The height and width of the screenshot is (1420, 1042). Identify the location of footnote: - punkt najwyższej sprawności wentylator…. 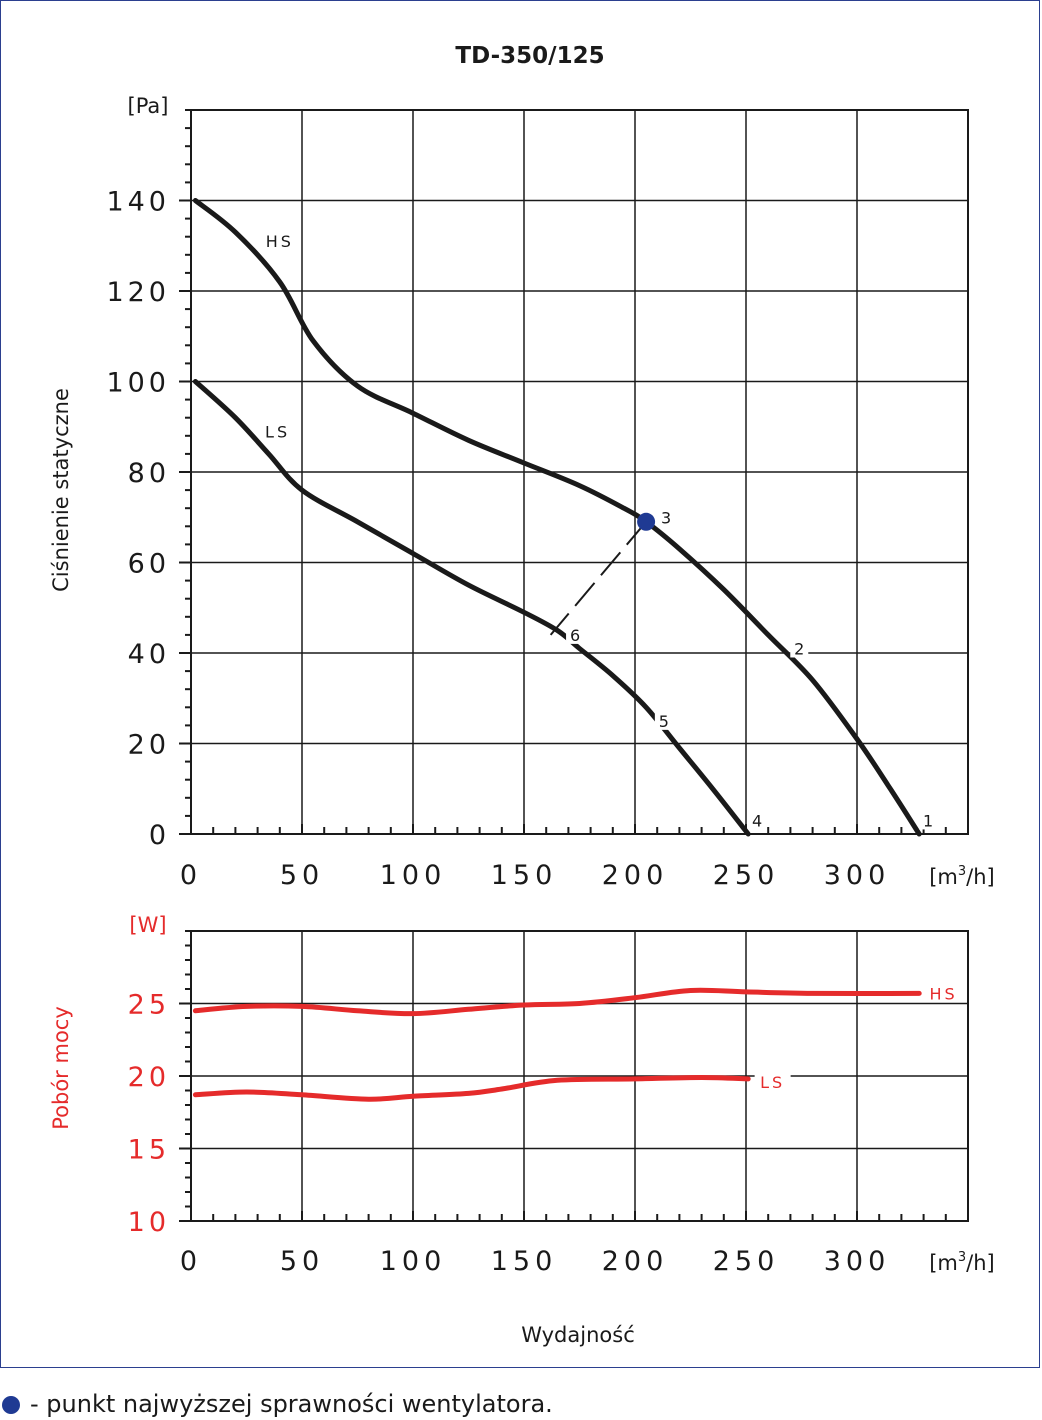
(277, 1404).